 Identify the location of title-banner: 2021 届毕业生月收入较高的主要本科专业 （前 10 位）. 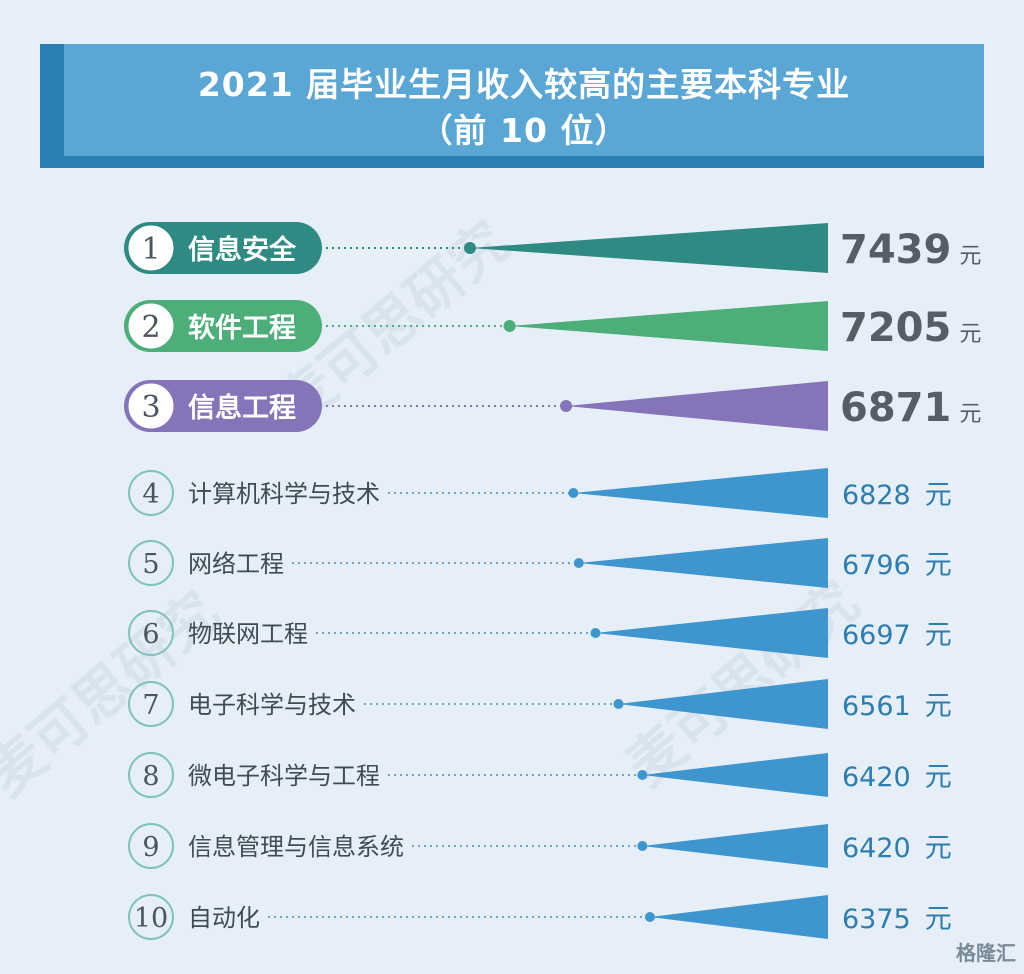
(512, 106).